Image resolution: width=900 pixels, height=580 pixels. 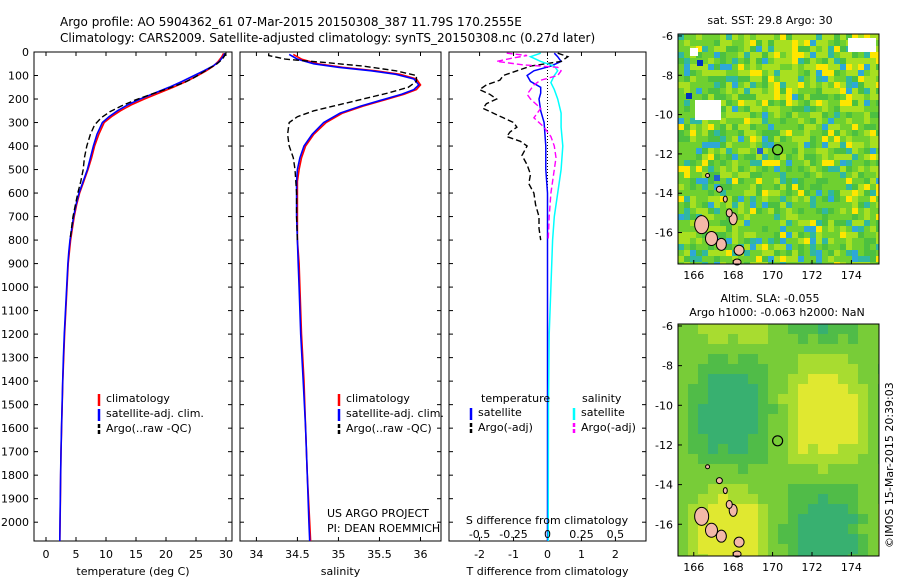 I want to click on x-tick-label: 30, so click(x=226, y=554).